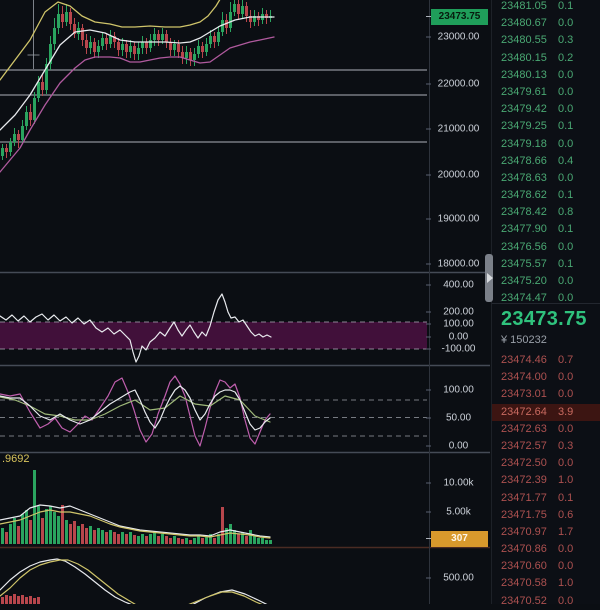  I want to click on ask-row: 23475.57 0.1, so click(546, 264).